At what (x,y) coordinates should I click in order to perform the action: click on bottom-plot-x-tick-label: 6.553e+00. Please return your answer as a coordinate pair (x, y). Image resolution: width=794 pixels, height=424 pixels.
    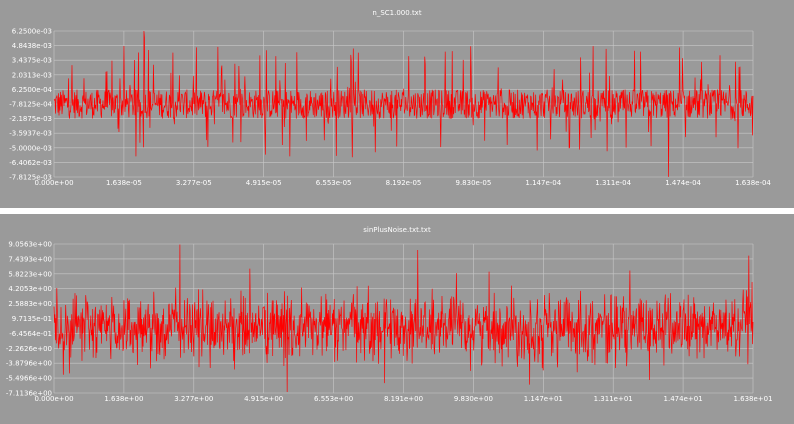
    Looking at the image, I should click on (333, 399).